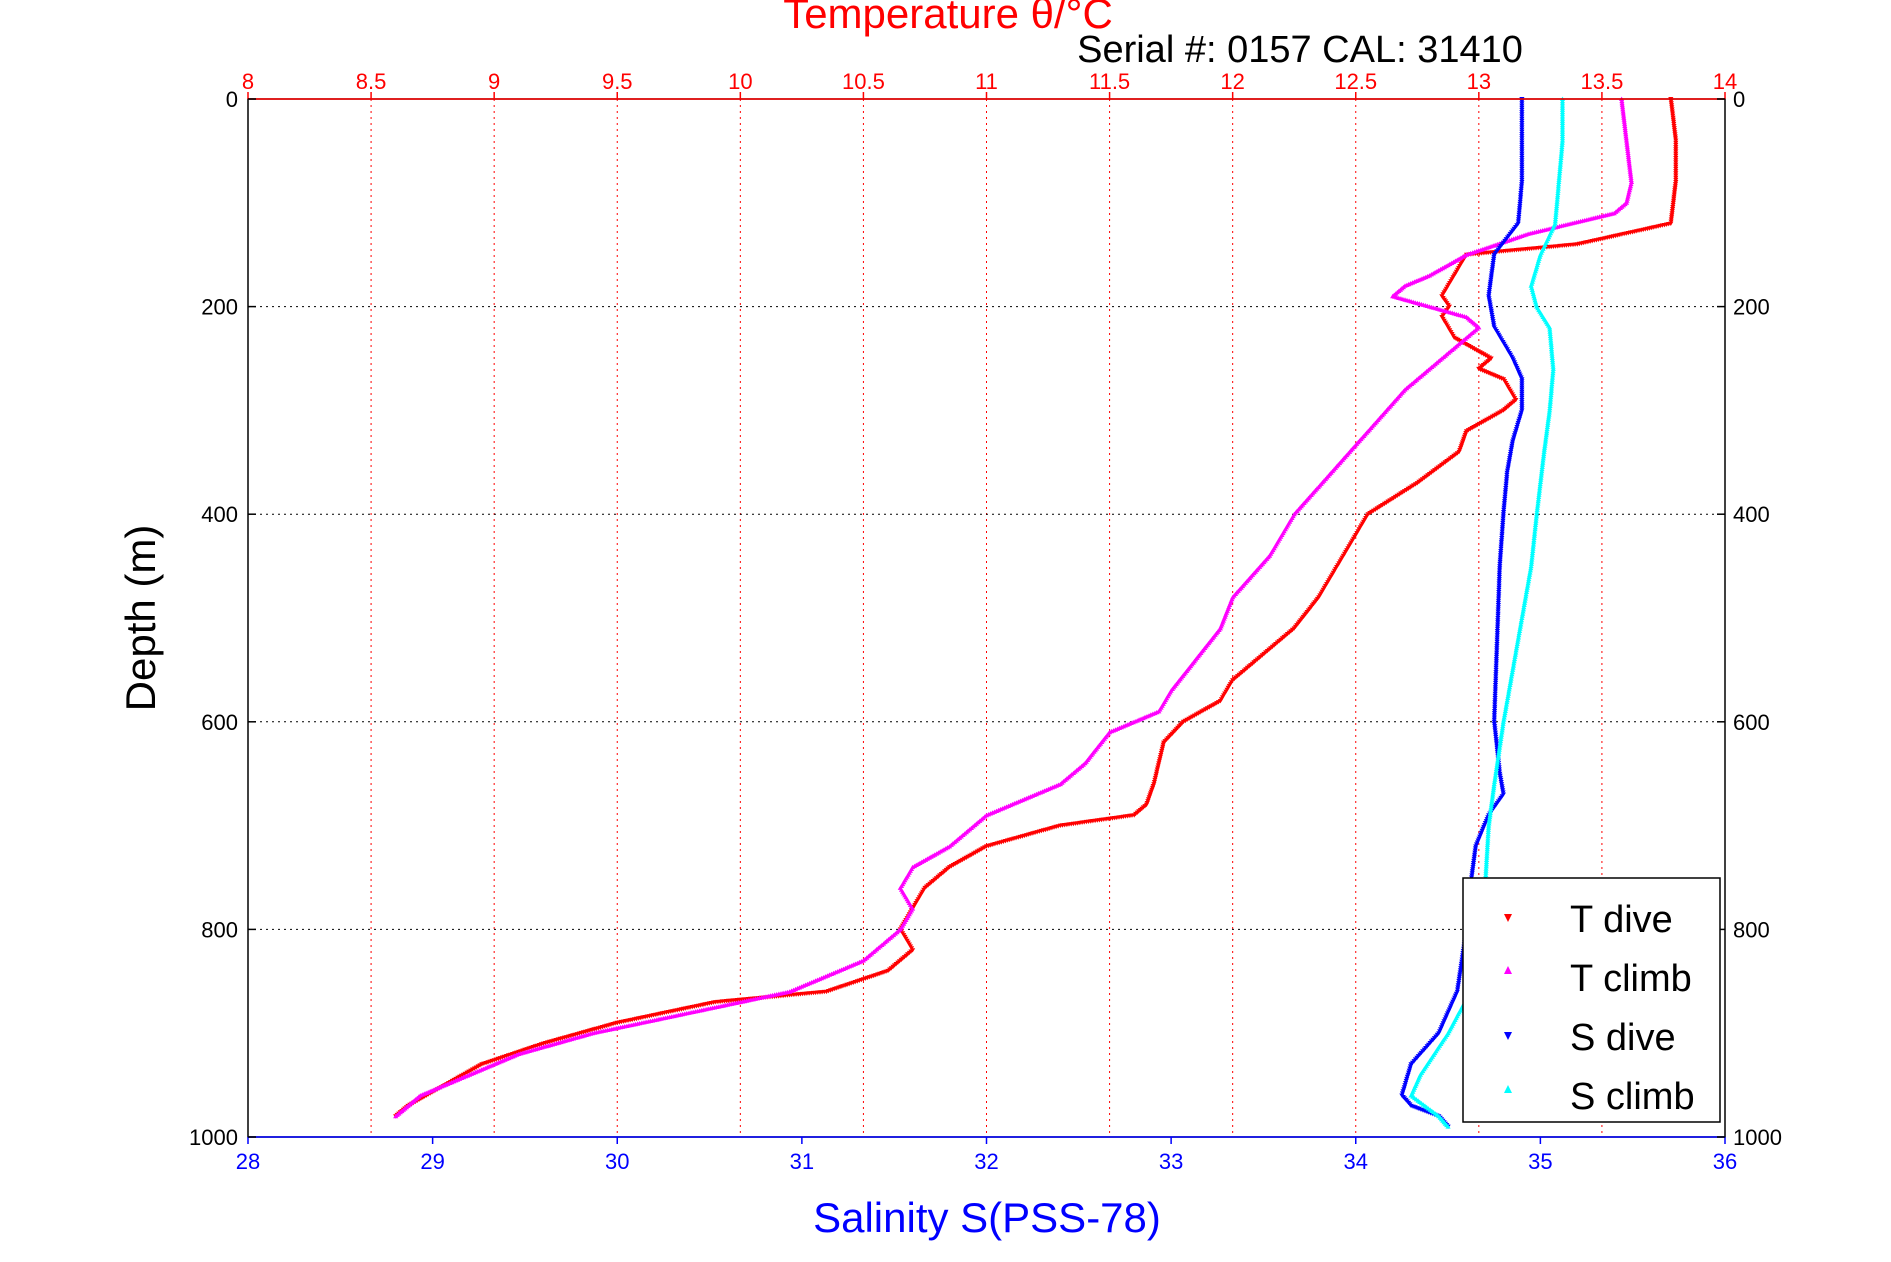  Describe the element at coordinates (1540, 1161) in the screenshot. I see `tick-label-bottom: 35` at that location.